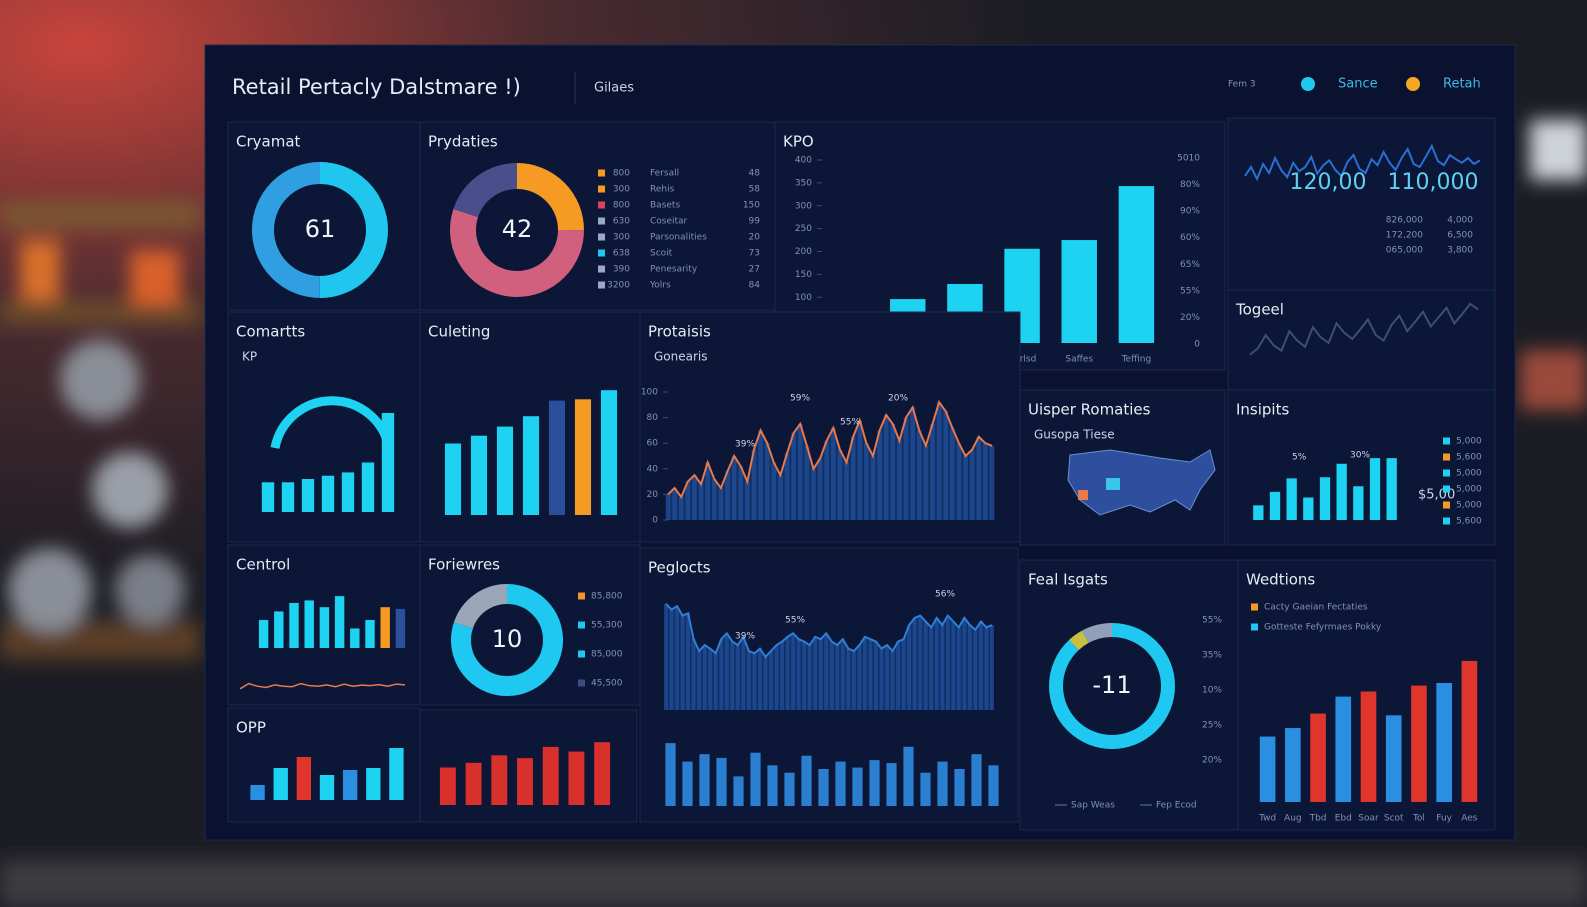 The width and height of the screenshot is (1587, 907). Describe the element at coordinates (1074, 435) in the screenshot. I see `panel-subtitle: Gusopa Tiese` at that location.